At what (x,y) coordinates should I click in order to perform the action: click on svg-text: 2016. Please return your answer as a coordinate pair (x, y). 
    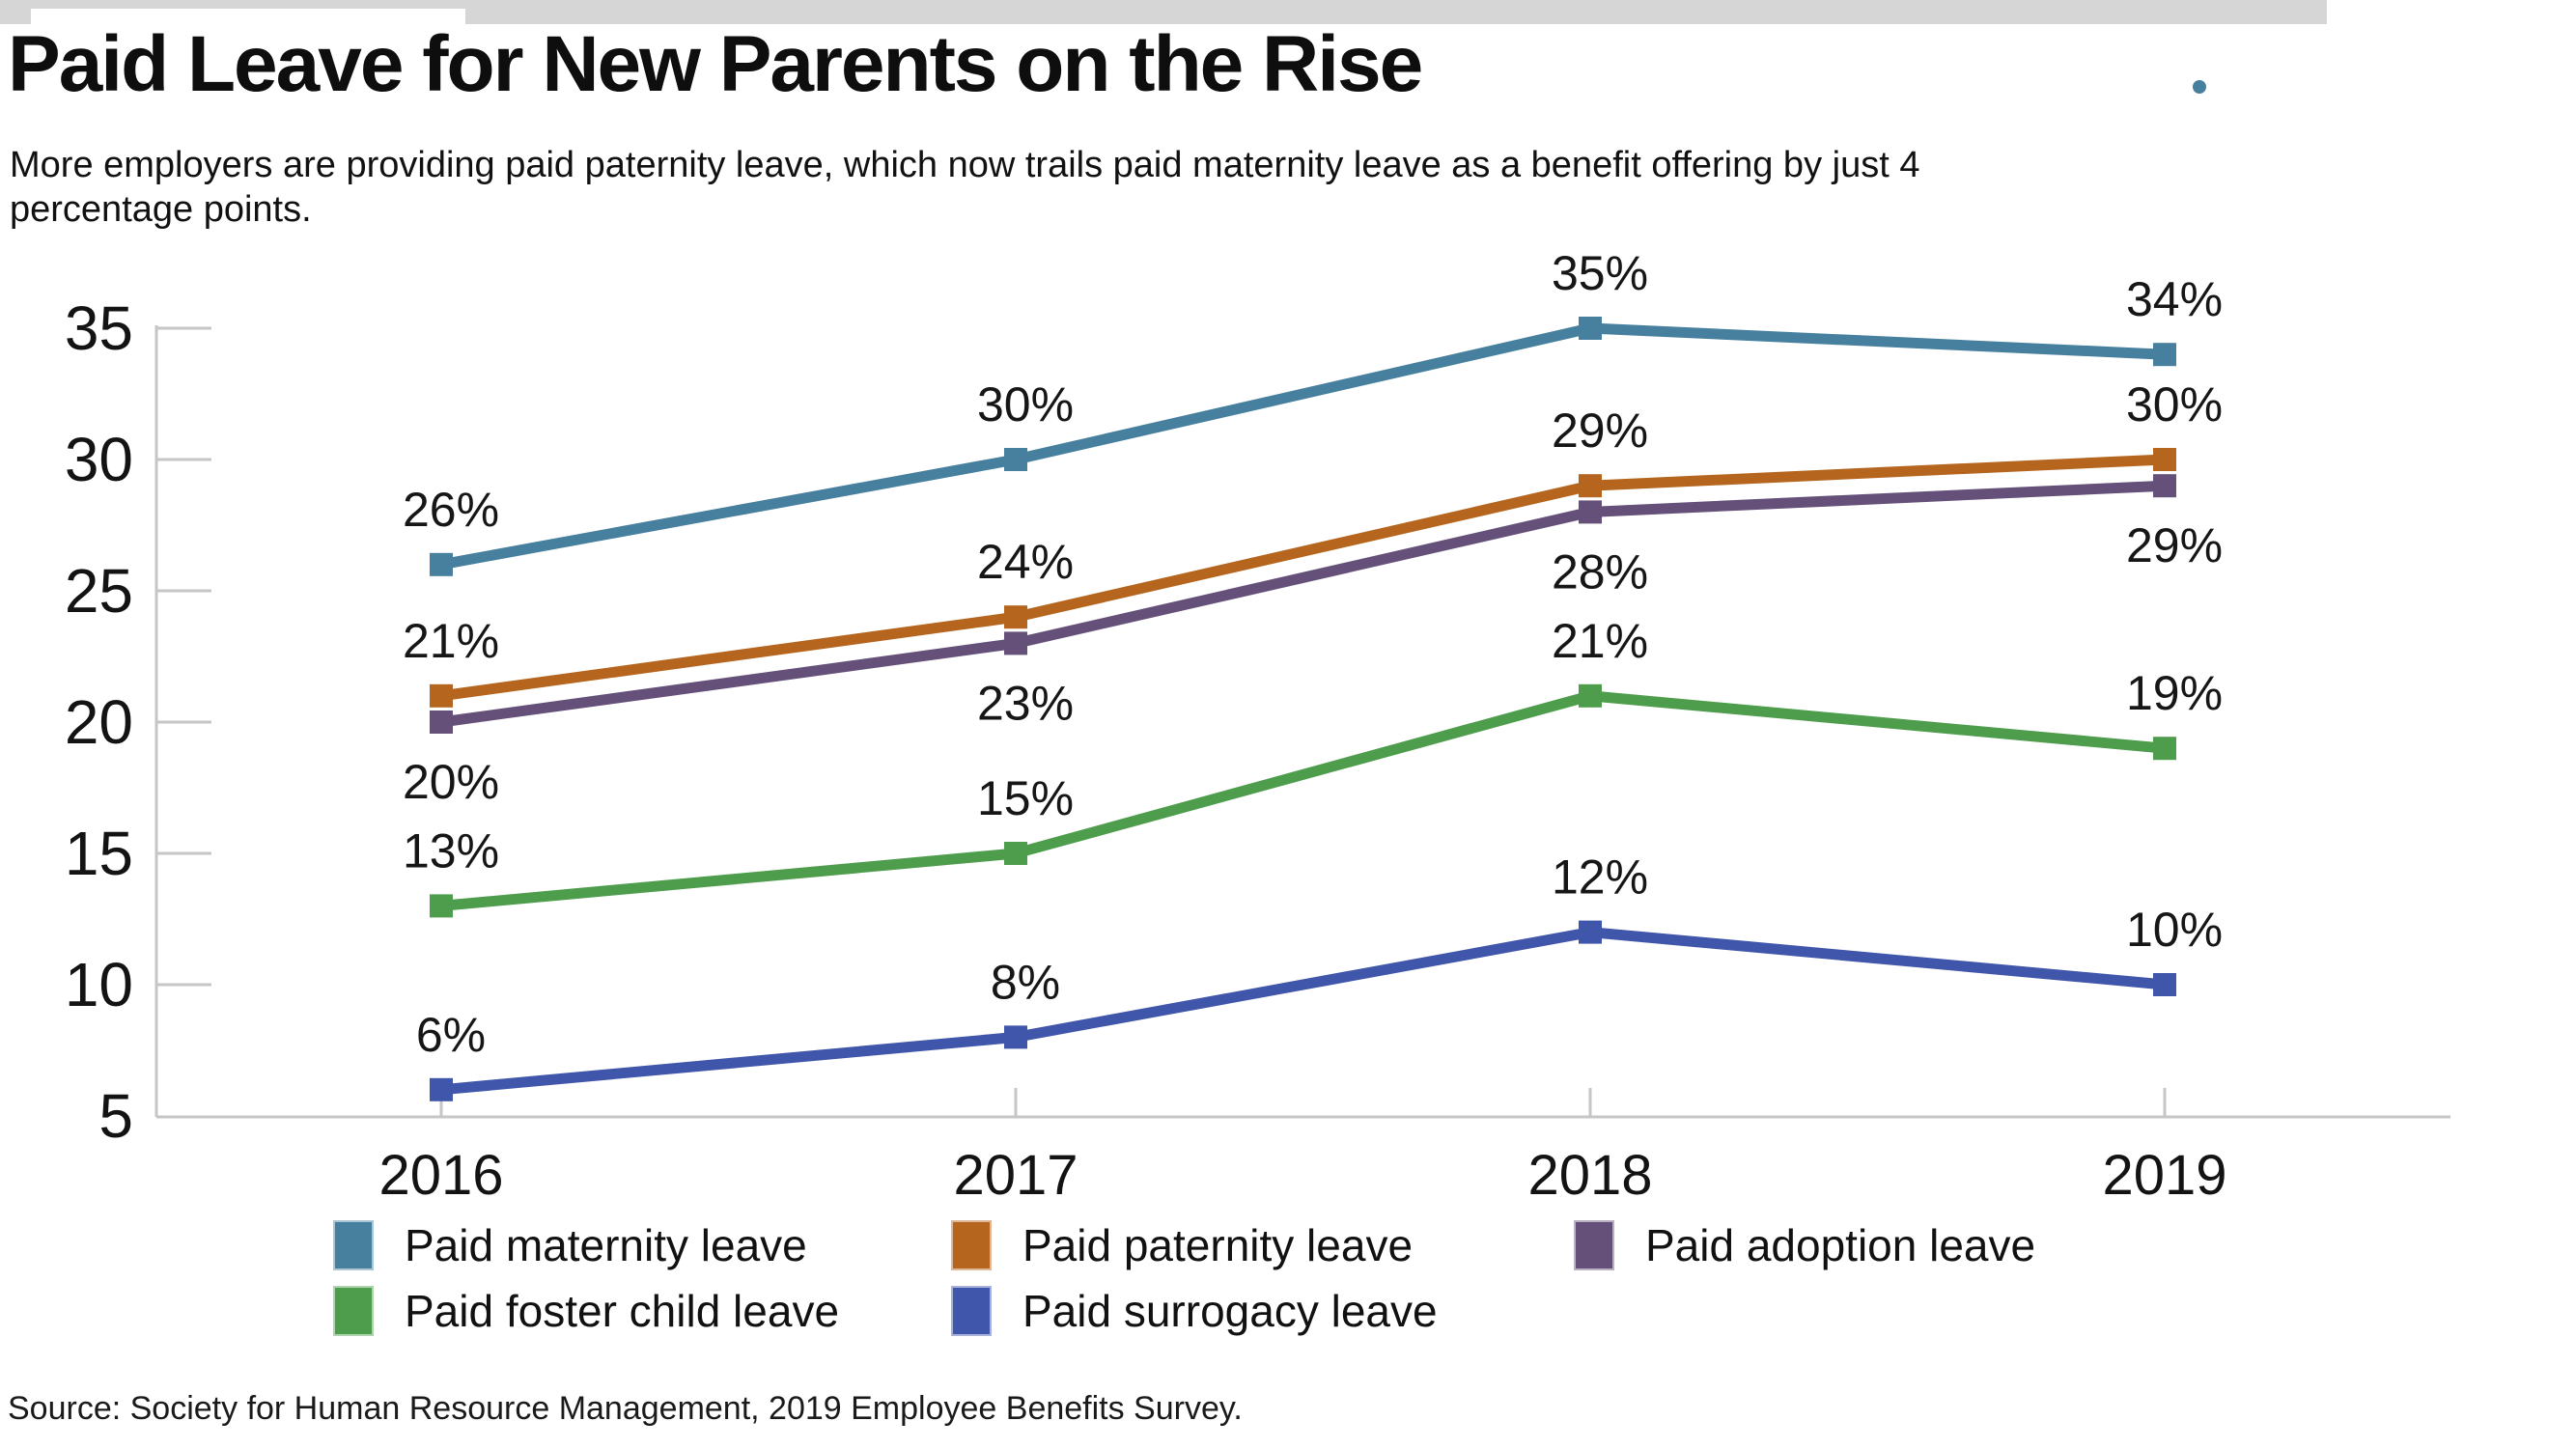
    Looking at the image, I should click on (441, 1175).